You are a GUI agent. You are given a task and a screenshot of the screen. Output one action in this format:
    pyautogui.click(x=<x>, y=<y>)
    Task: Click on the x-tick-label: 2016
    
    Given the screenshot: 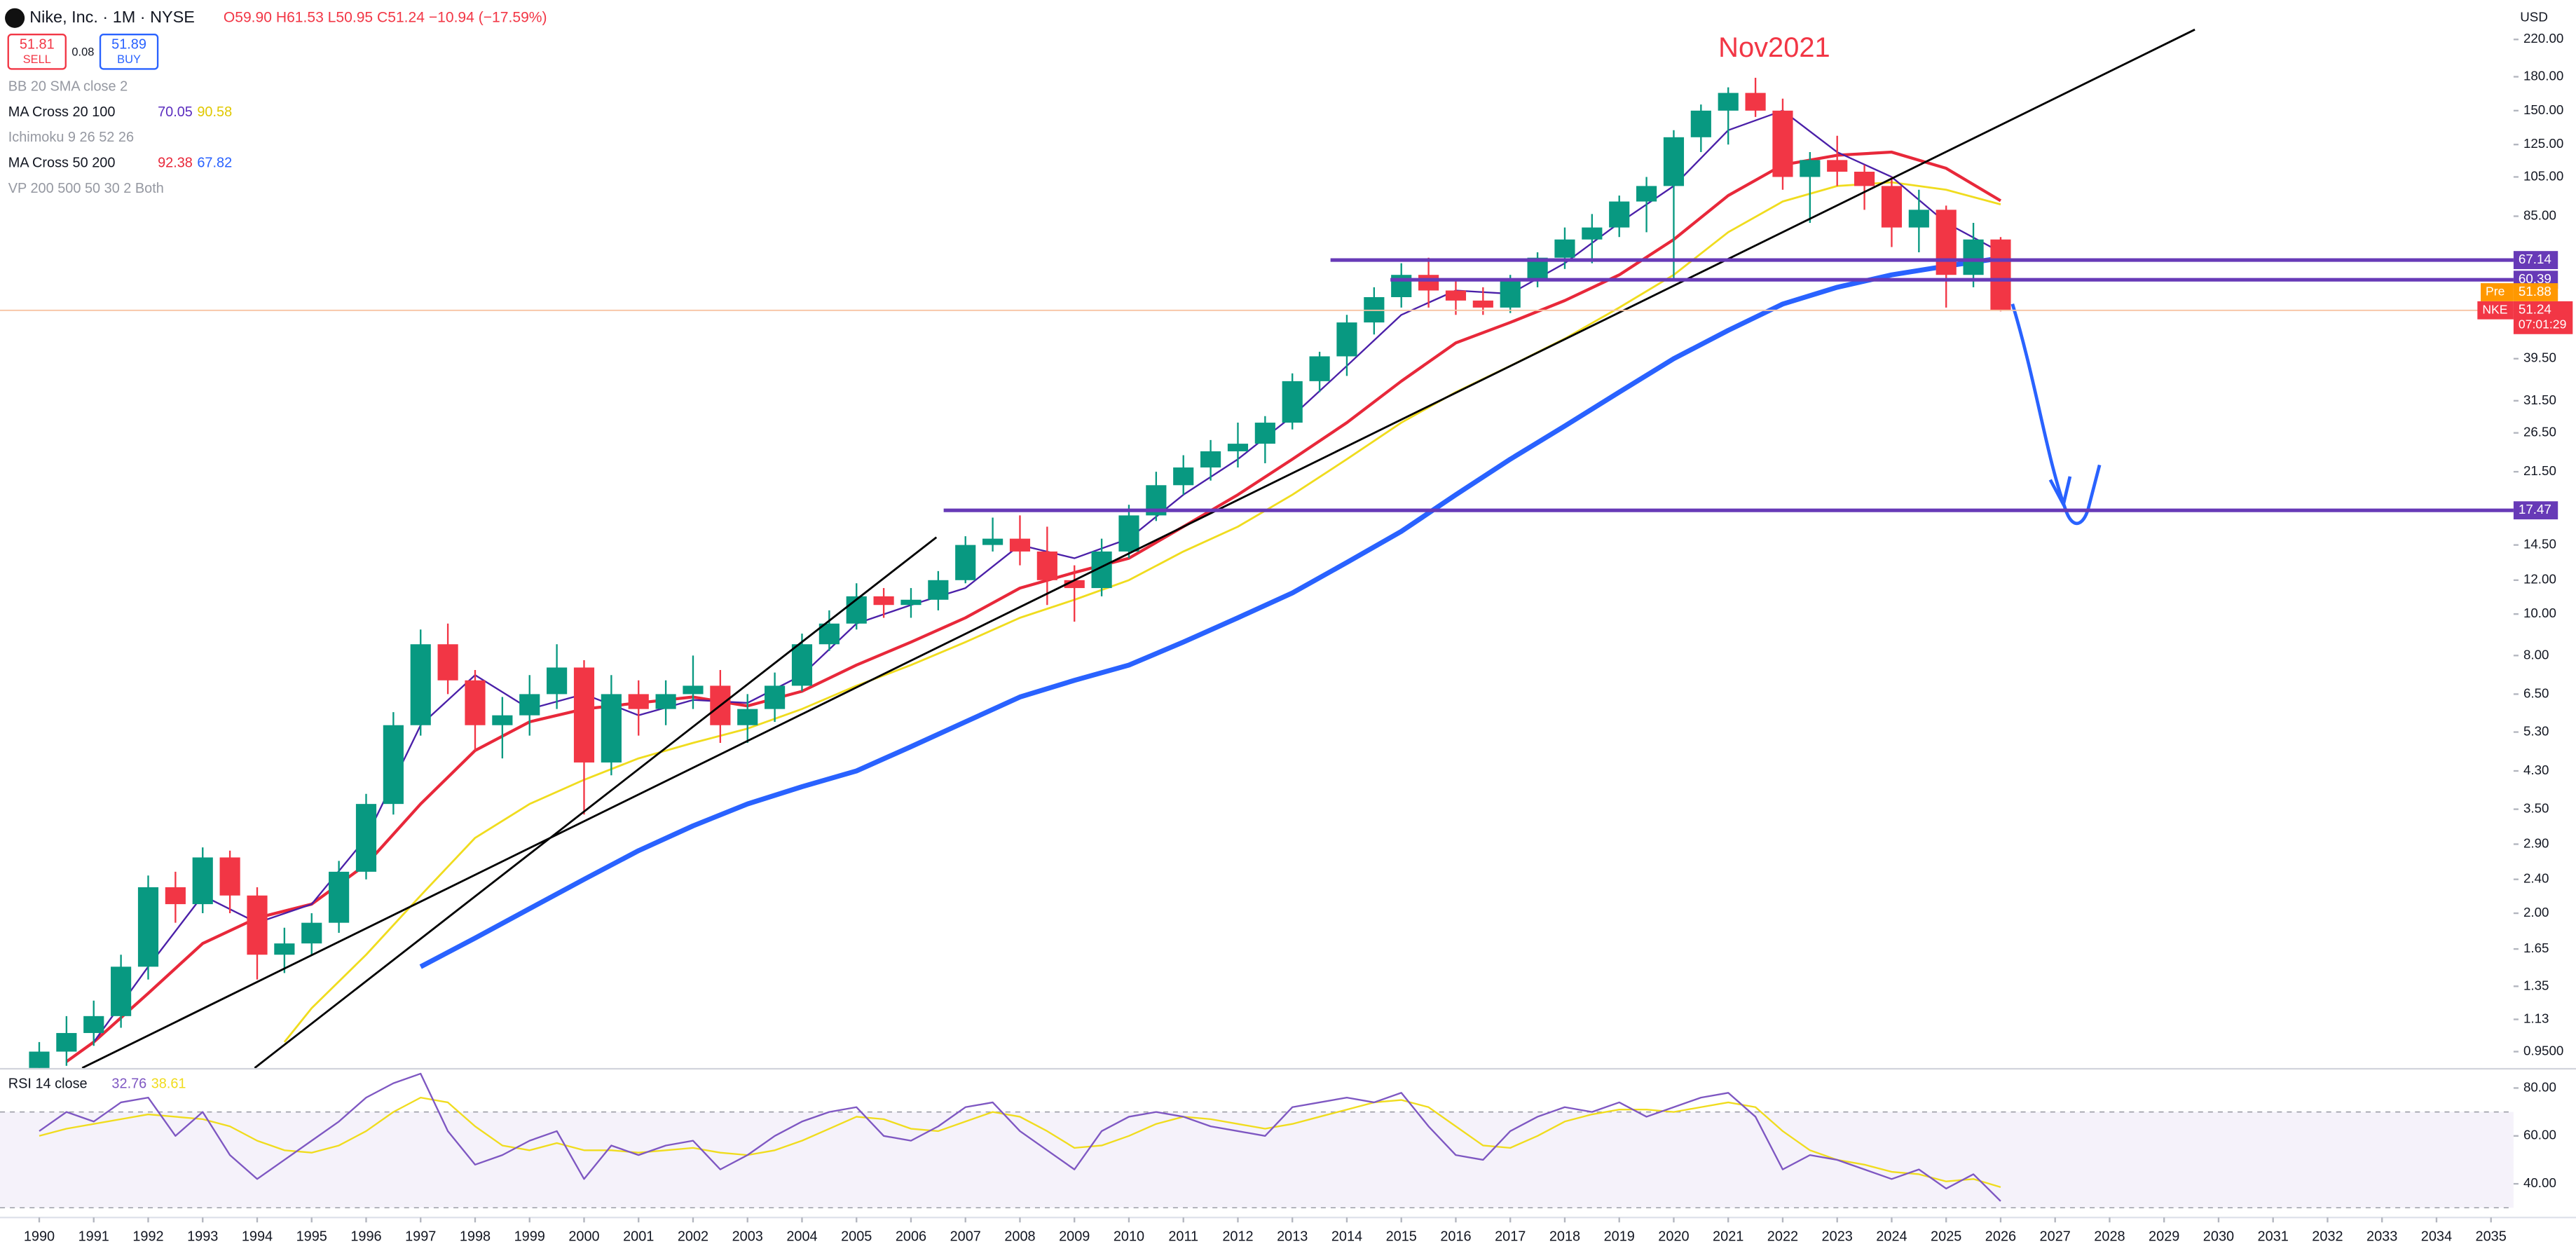 What is the action you would take?
    pyautogui.click(x=1456, y=1237)
    